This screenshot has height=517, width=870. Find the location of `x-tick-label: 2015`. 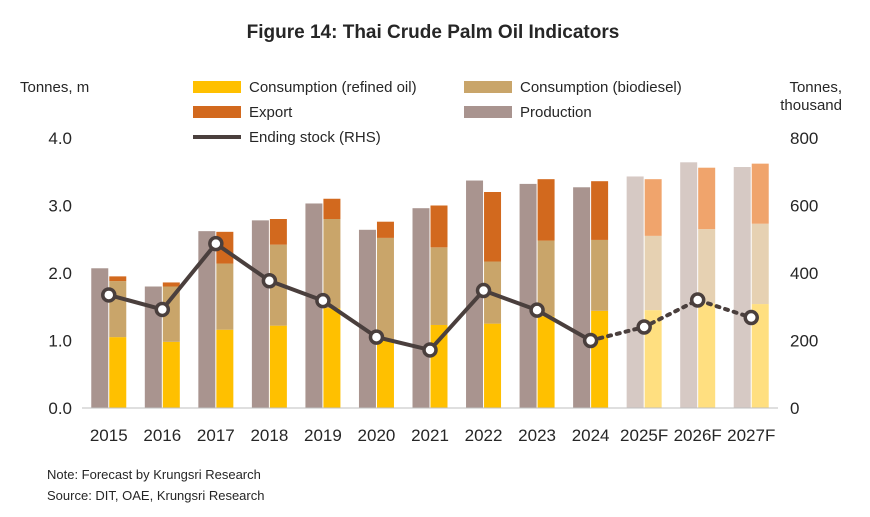

x-tick-label: 2015 is located at coordinates (109, 435).